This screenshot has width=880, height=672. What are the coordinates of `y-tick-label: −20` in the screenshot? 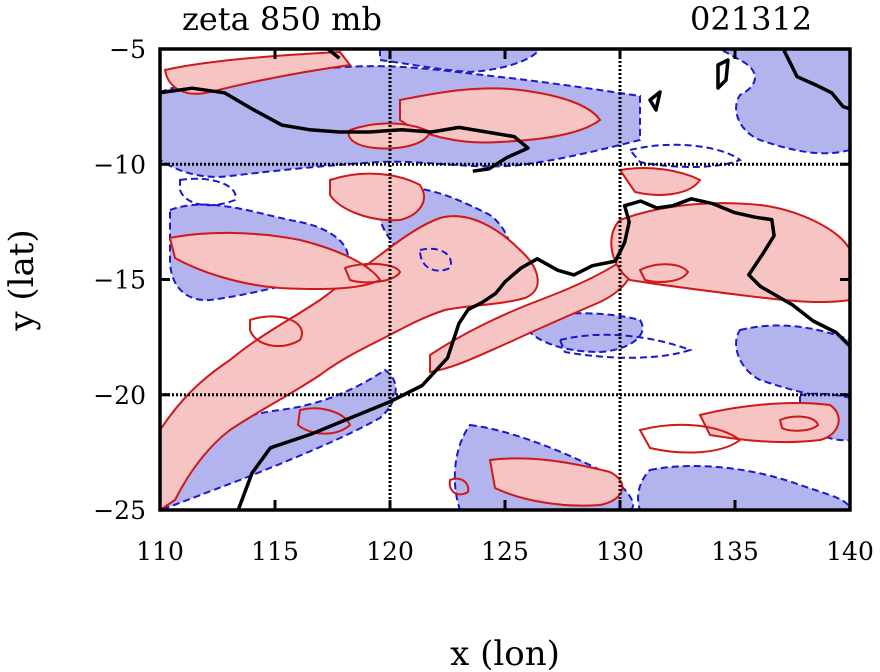 It's located at (119, 395).